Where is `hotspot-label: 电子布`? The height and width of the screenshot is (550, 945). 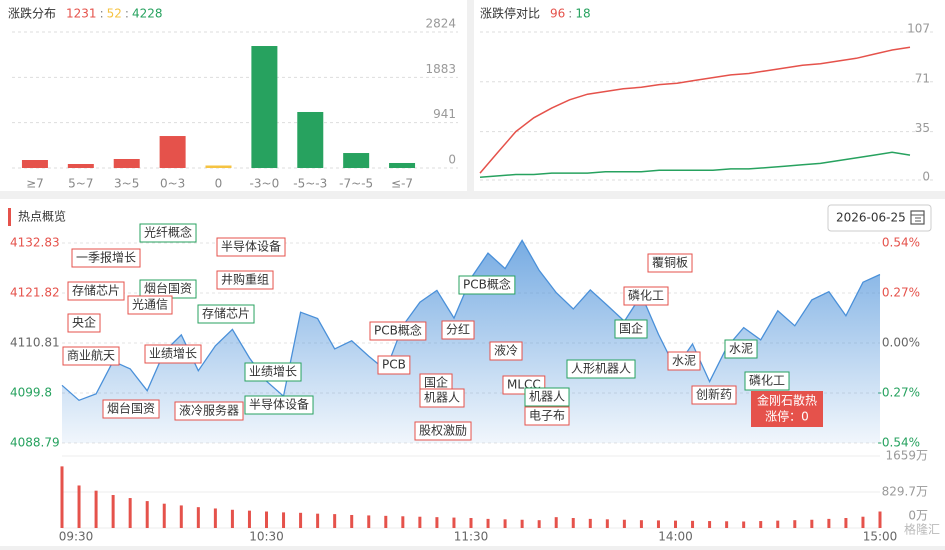 hotspot-label: 电子布 is located at coordinates (547, 416).